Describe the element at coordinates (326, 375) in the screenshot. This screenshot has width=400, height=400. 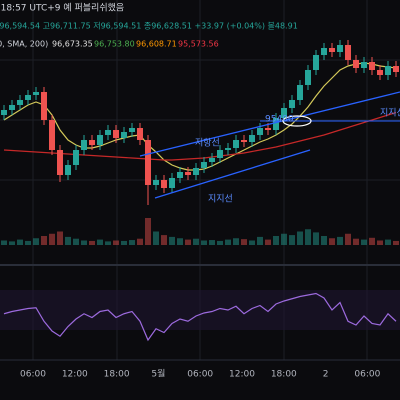
I see `x-tick-label: 2` at that location.